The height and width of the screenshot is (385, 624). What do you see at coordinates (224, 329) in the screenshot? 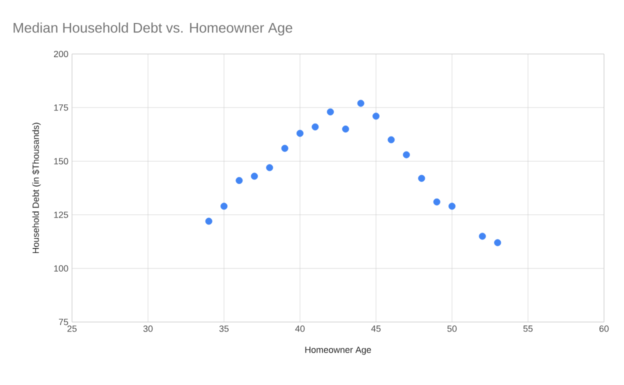
I see `x-tick-label: 35` at bounding box center [224, 329].